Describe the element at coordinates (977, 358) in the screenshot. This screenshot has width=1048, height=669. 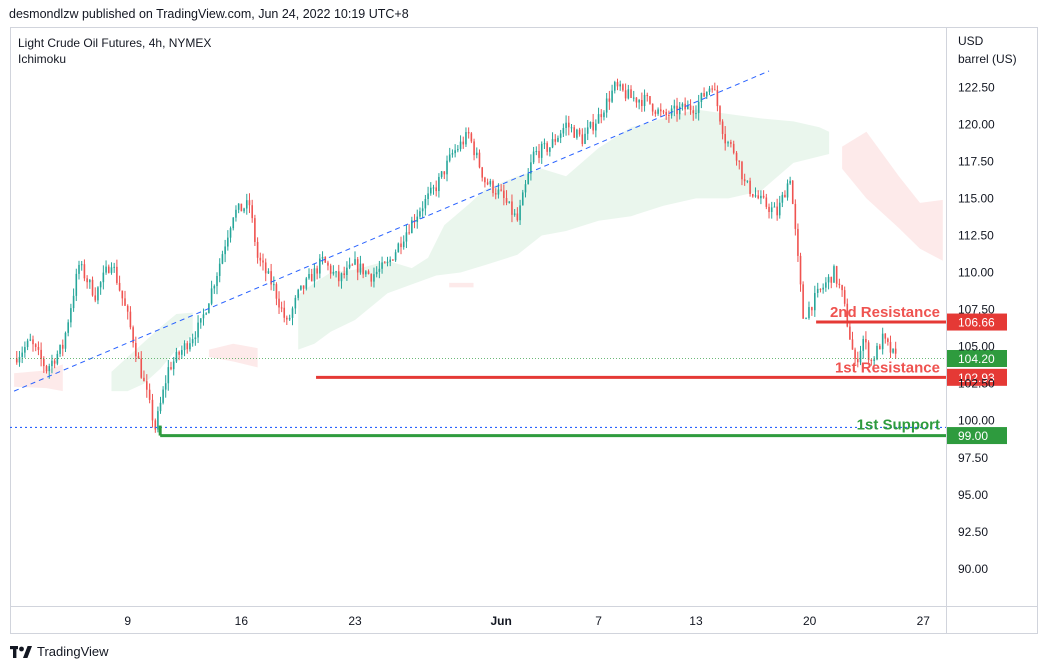
I see `last-price-tag-bg` at that location.